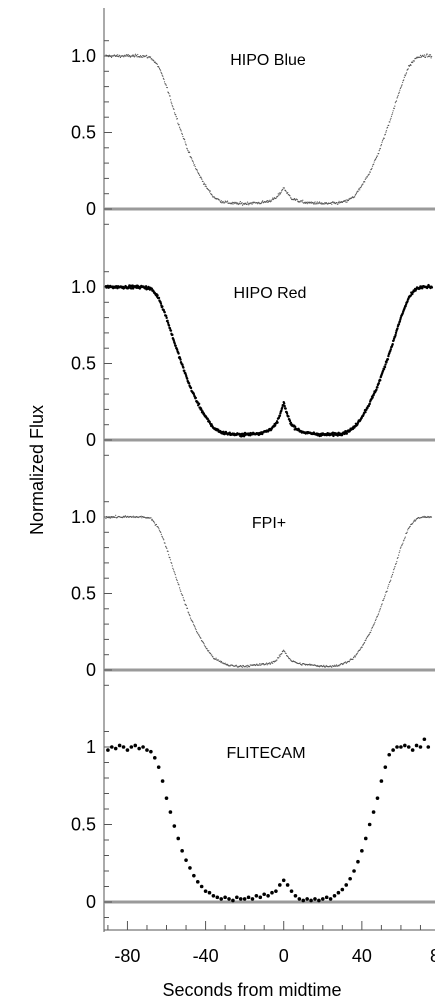 Image resolution: width=435 pixels, height=1005 pixels. I want to click on y-tick-label: 1.0, so click(83, 517).